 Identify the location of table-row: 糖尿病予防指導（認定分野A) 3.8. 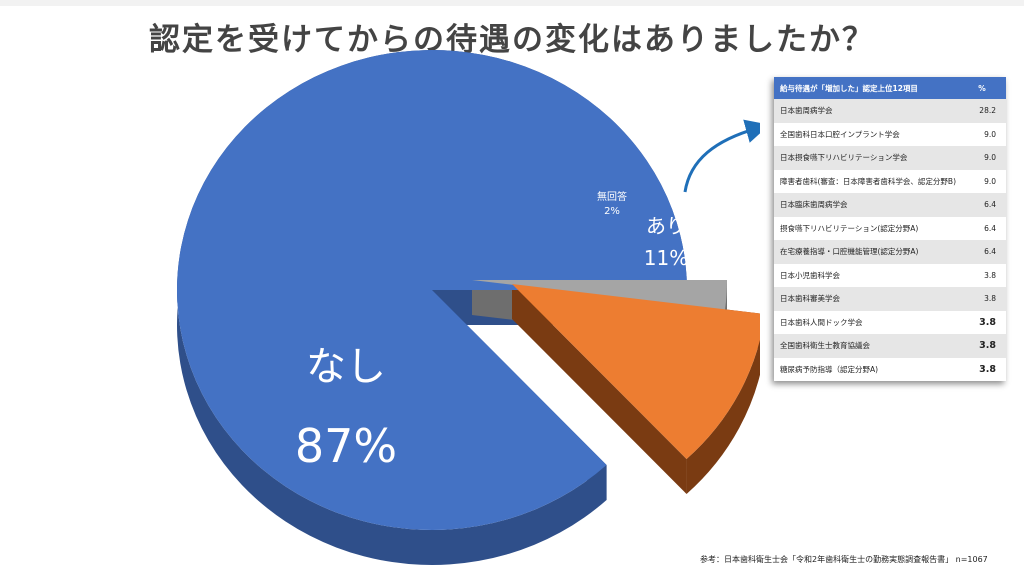
(890, 369).